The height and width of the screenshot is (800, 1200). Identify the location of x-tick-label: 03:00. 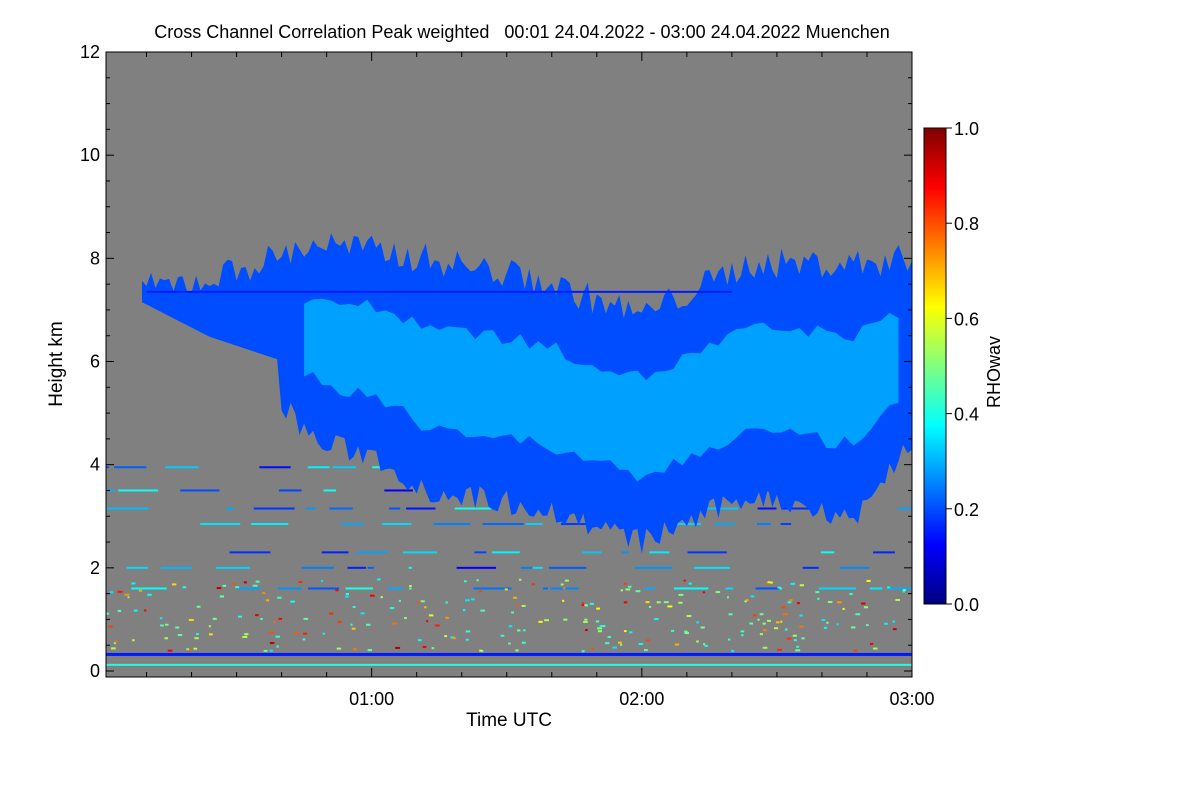
(911, 699).